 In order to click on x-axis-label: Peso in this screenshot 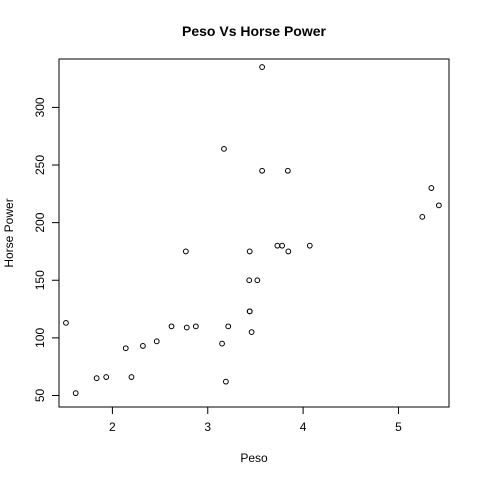, I will do `click(254, 458)`.